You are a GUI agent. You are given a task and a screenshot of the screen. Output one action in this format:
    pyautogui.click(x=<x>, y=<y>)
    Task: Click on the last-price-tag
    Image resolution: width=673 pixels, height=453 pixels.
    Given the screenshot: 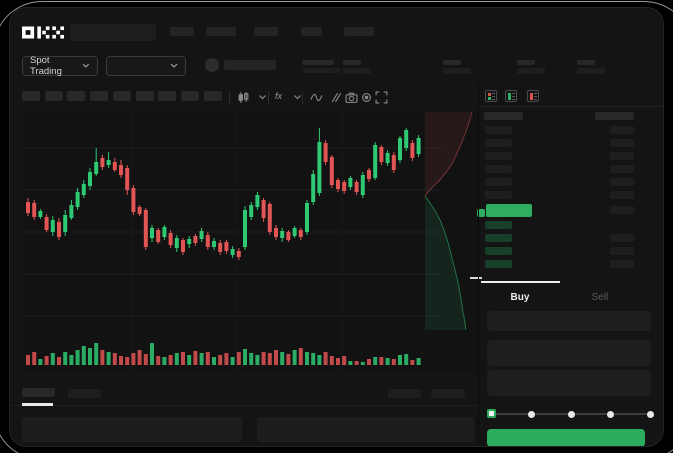 What is the action you would take?
    pyautogui.click(x=481, y=213)
    